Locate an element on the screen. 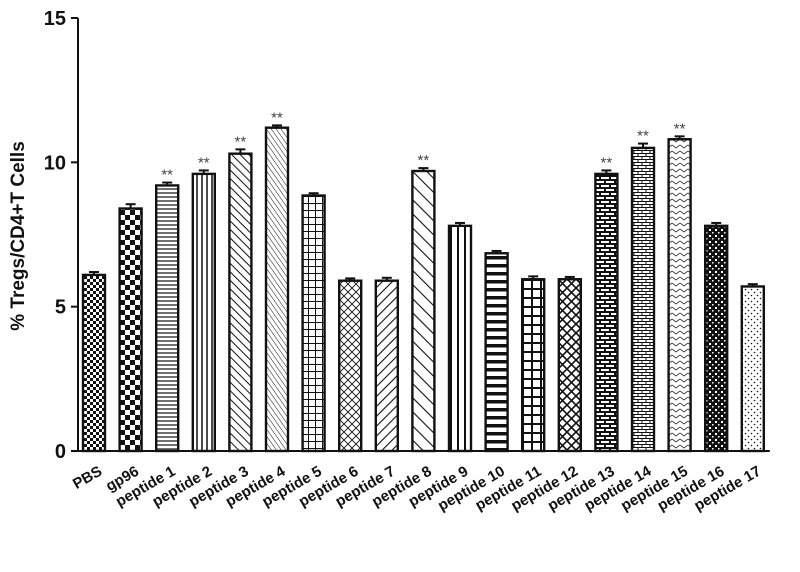  y-tick-label: 10 is located at coordinates (55, 163).